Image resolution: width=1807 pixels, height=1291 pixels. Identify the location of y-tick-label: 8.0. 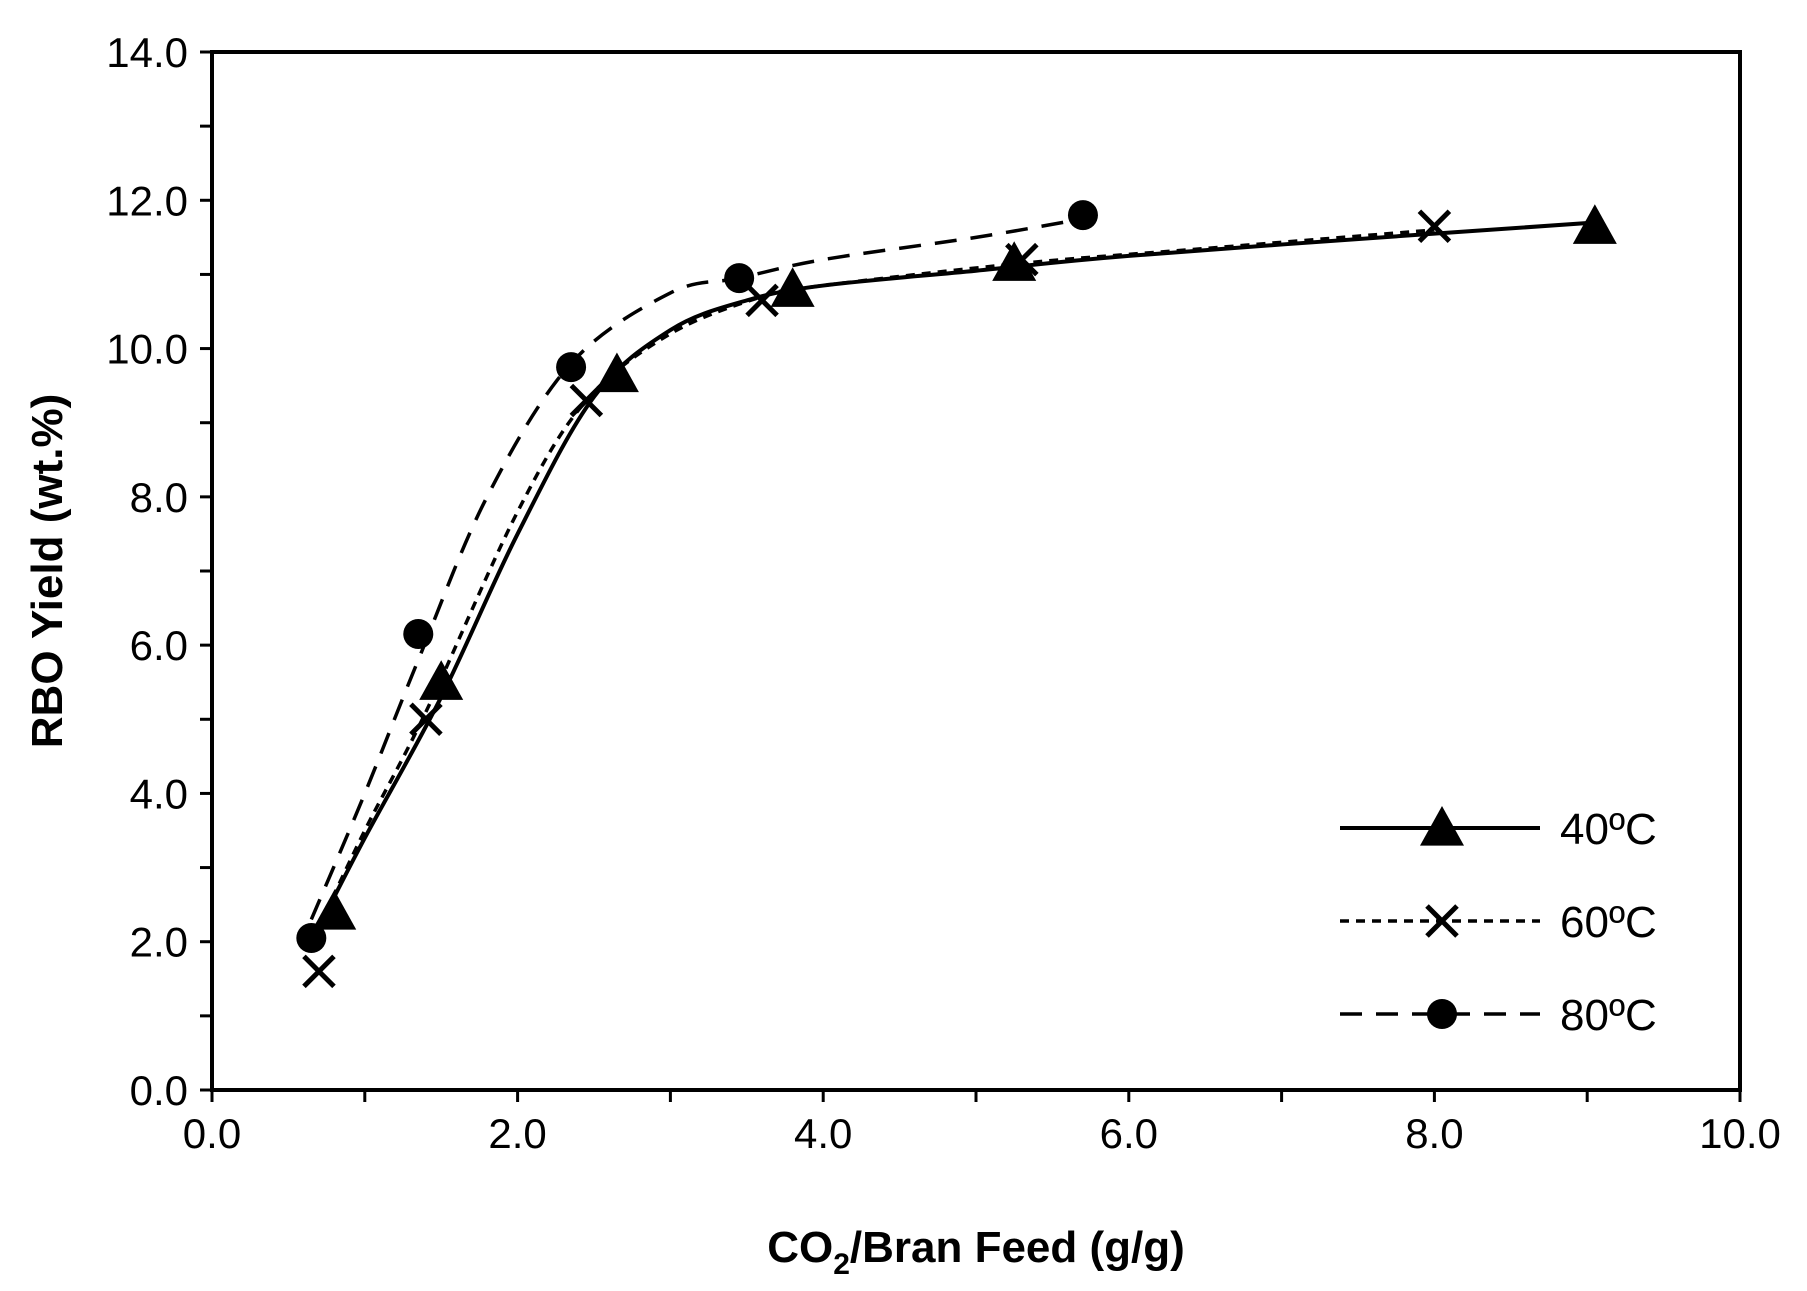
(159, 497).